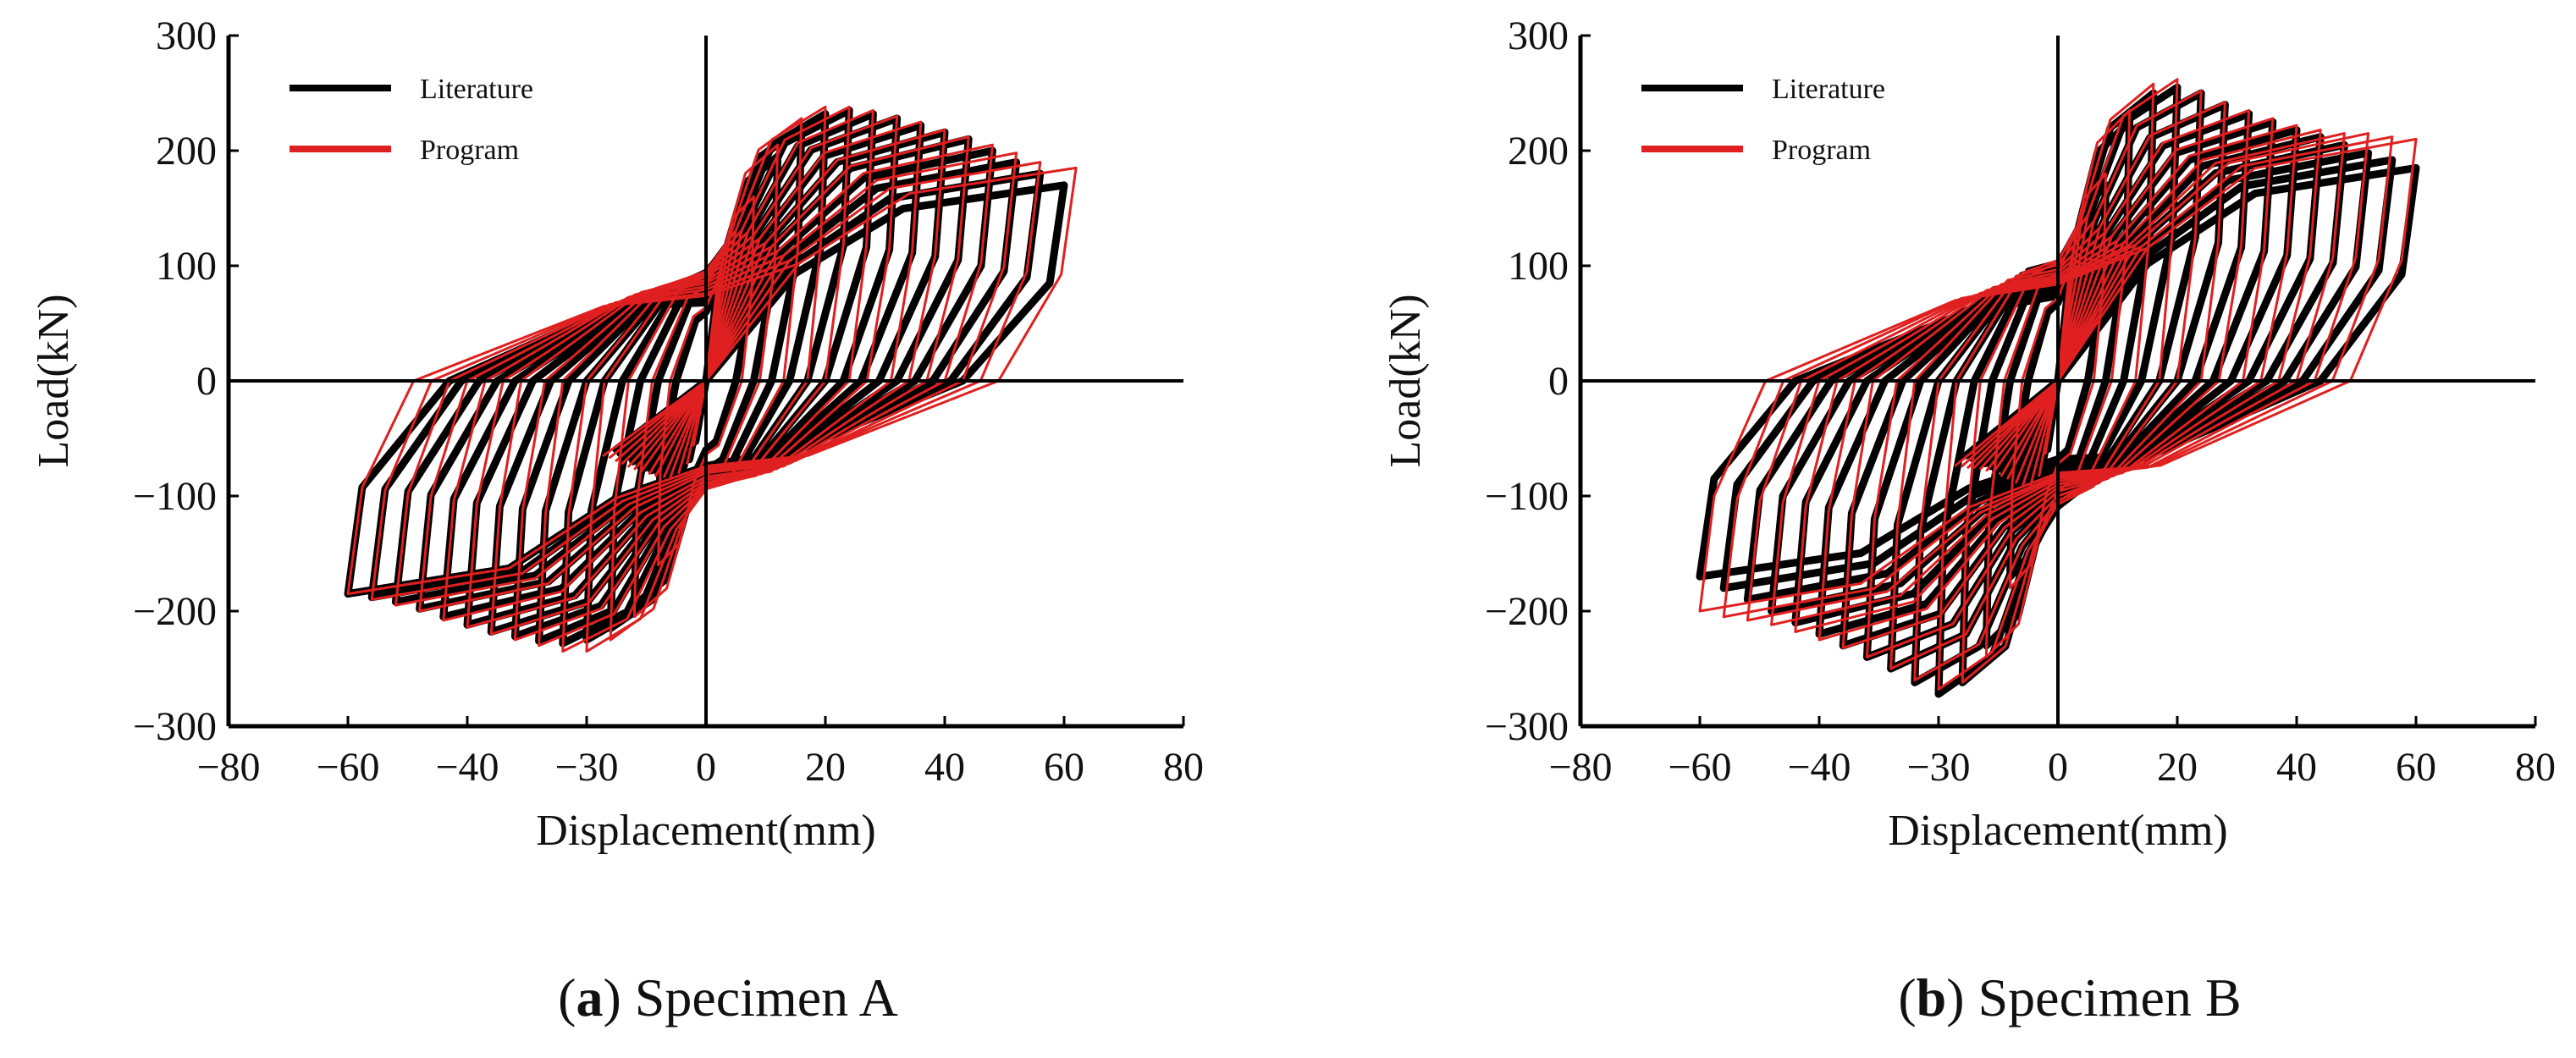 Image resolution: width=2576 pixels, height=1058 pixels. I want to click on caption-letter: a, so click(589, 998).